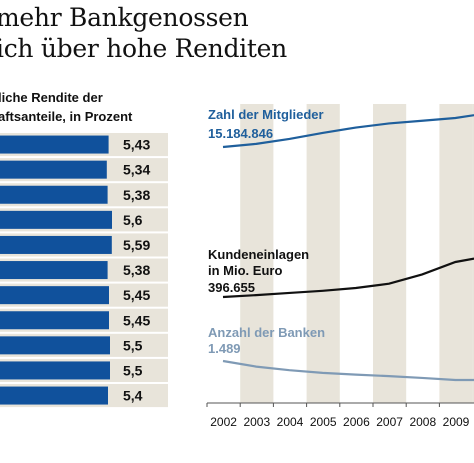 This screenshot has height=463, width=474. I want to click on bar-value-label: 5,4, so click(133, 396).